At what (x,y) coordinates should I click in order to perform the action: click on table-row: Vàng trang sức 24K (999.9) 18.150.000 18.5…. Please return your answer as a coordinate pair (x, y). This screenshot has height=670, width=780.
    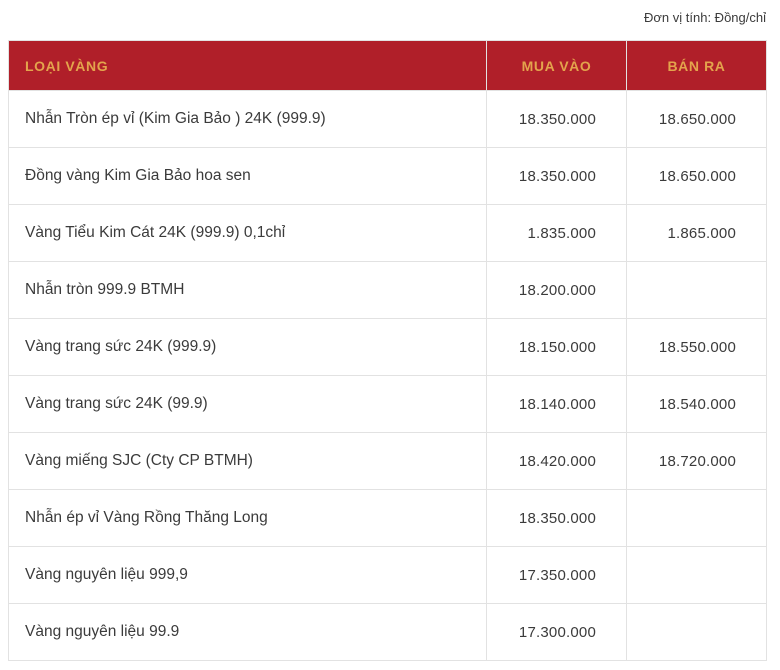
    Looking at the image, I should click on (387, 347).